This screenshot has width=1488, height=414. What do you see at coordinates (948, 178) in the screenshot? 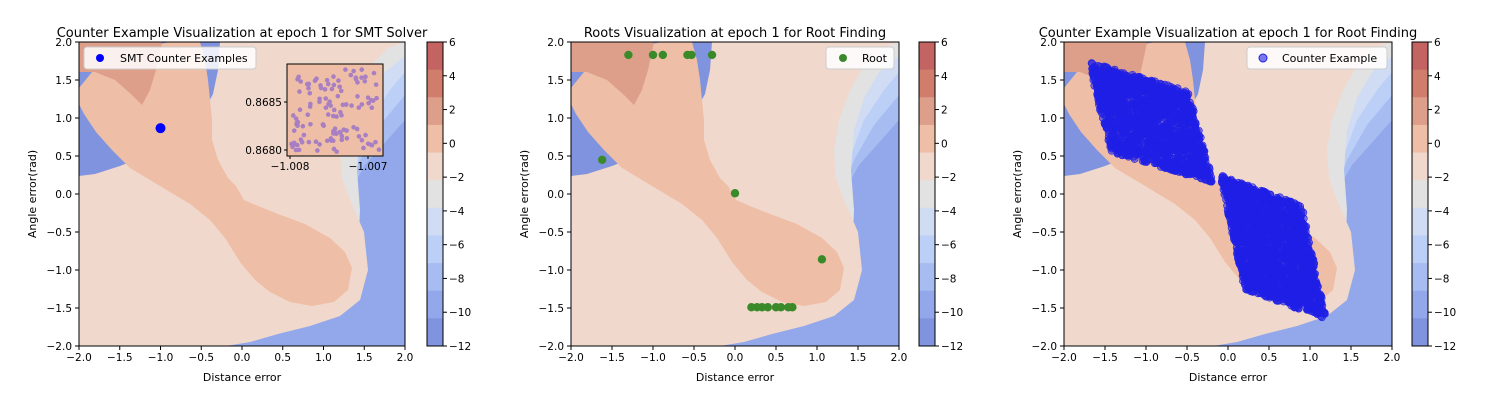
I see `colorbar-tick-label: −2` at bounding box center [948, 178].